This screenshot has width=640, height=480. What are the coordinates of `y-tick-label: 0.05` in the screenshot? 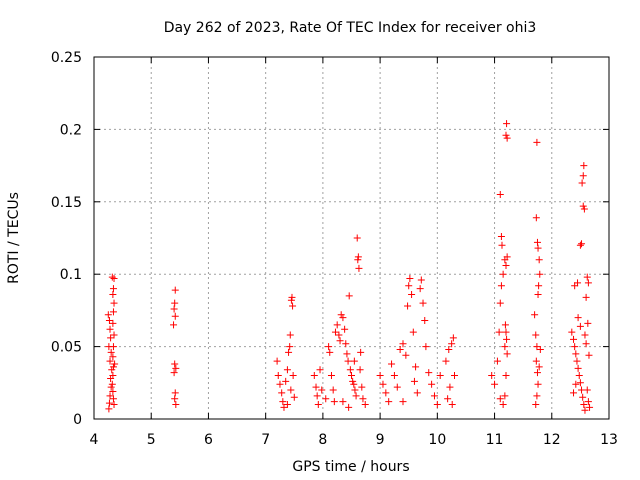 It's located at (66, 348).